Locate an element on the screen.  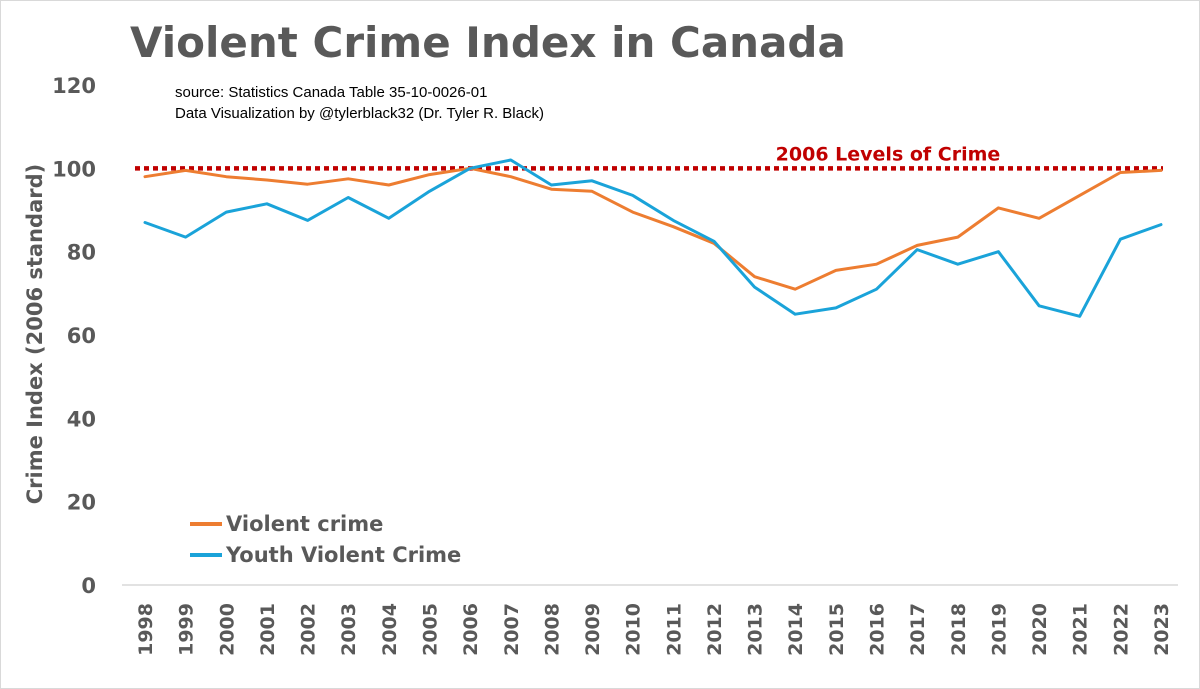
x-tick-label: 2002 is located at coordinates (309, 629).